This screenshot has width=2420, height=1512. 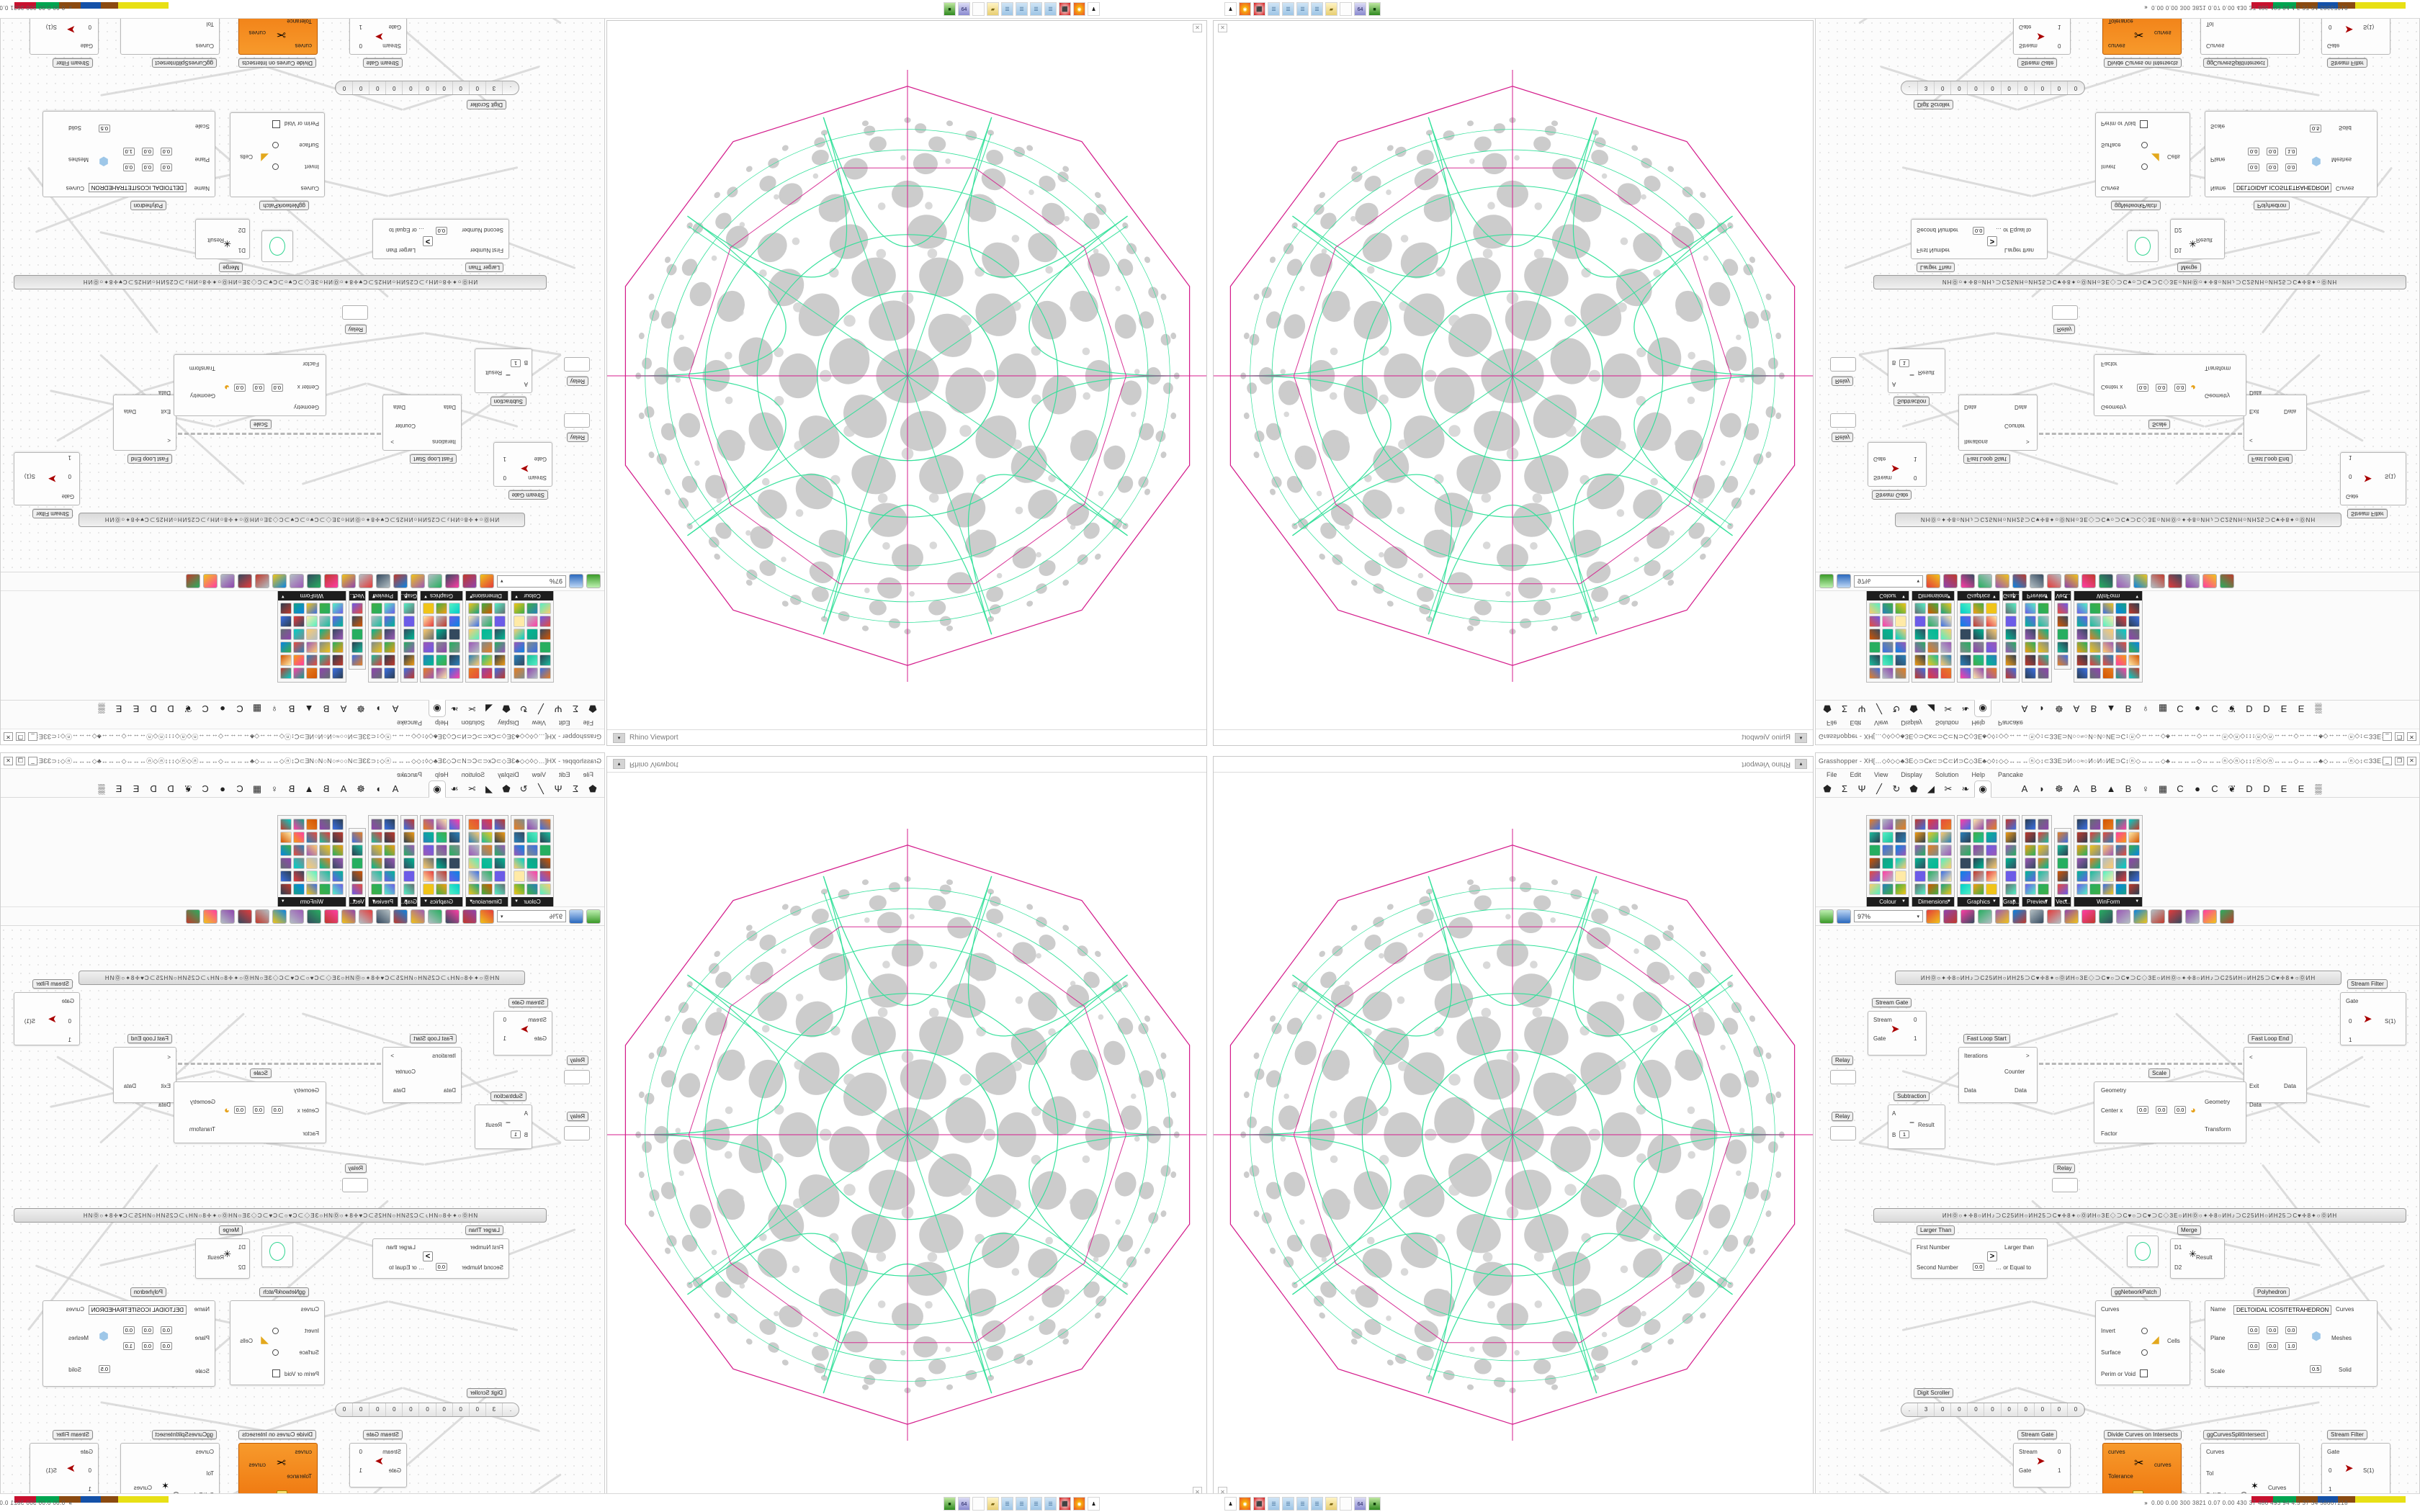 What do you see at coordinates (216, 240) in the screenshot?
I see `node-port-label: Result` at bounding box center [216, 240].